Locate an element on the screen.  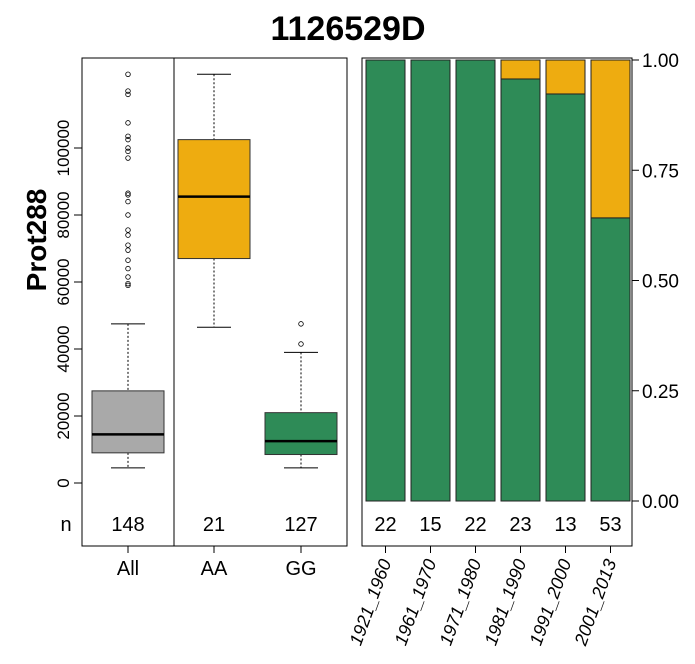
y-tick-label: 80000 is located at coordinates (63, 214).